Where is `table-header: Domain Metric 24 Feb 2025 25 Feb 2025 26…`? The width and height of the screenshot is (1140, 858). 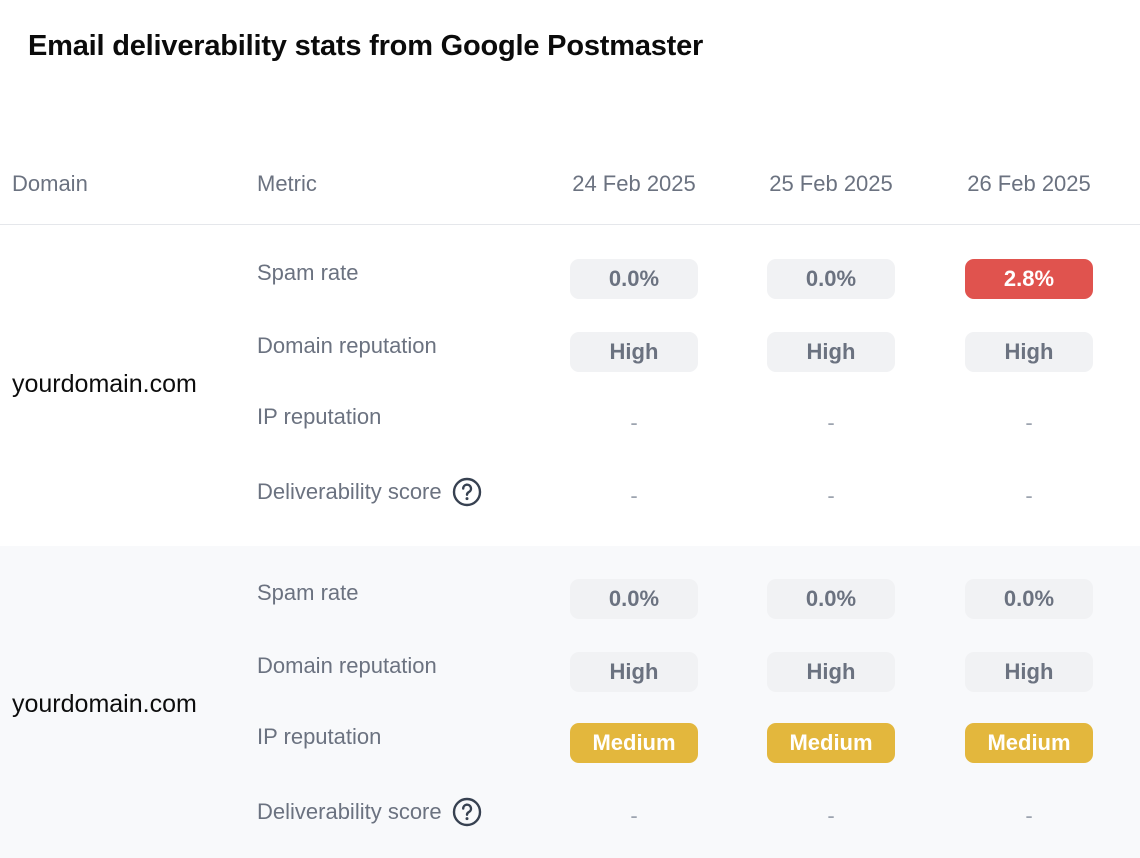 table-header: Domain Metric 24 Feb 2025 25 Feb 2025 26… is located at coordinates (570, 192).